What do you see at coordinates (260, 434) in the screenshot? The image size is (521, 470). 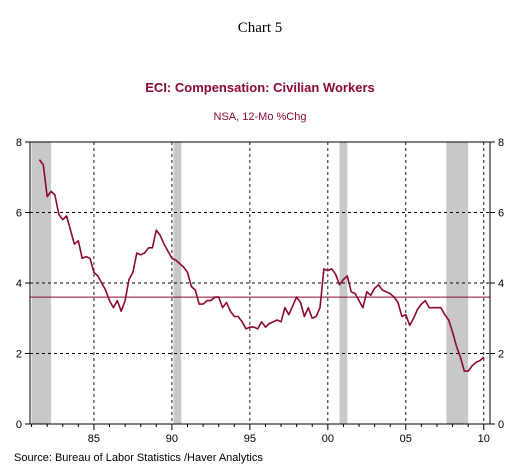 I see `x-axis: 85 90 95 00 05 10` at bounding box center [260, 434].